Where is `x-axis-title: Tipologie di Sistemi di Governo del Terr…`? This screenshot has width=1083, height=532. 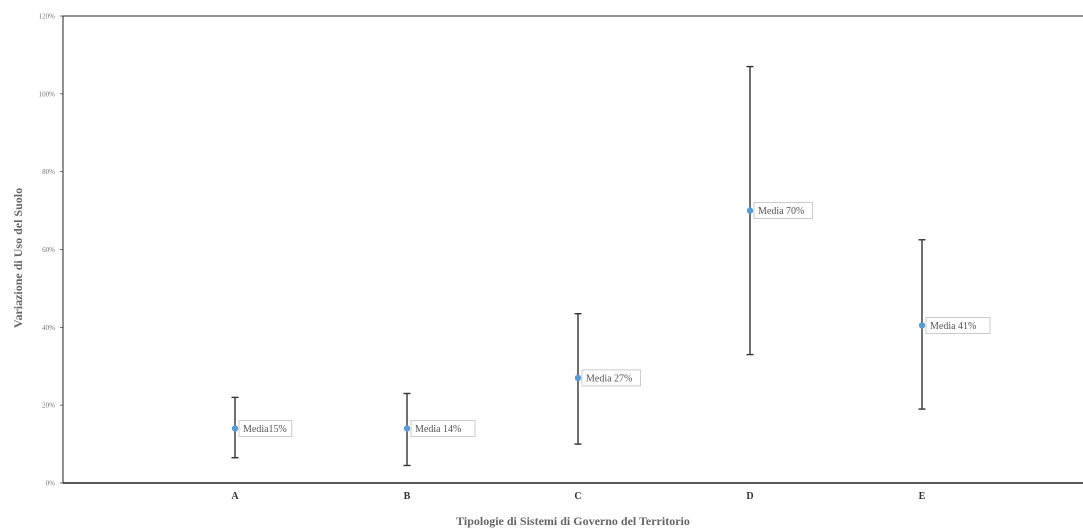 x-axis-title: Tipologie di Sistemi di Governo del Terr… is located at coordinates (573, 521).